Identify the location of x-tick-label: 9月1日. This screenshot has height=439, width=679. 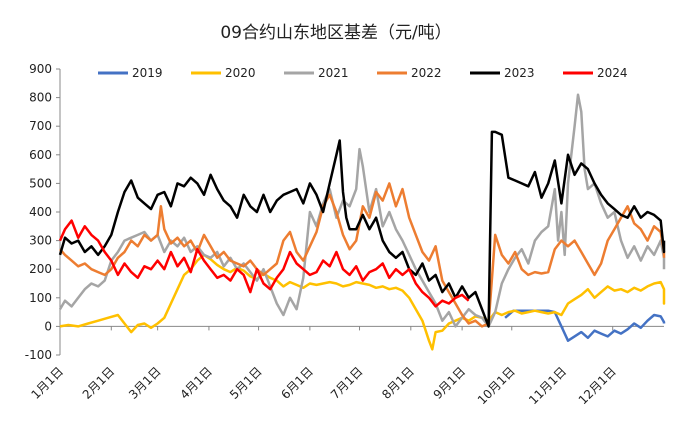
(450, 383).